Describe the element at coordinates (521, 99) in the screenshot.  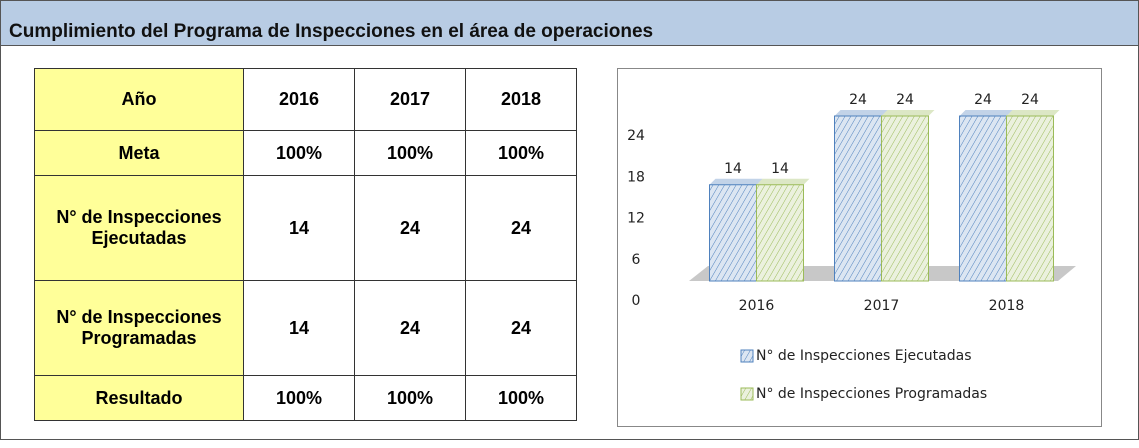
I see `table-cell: 2018` at that location.